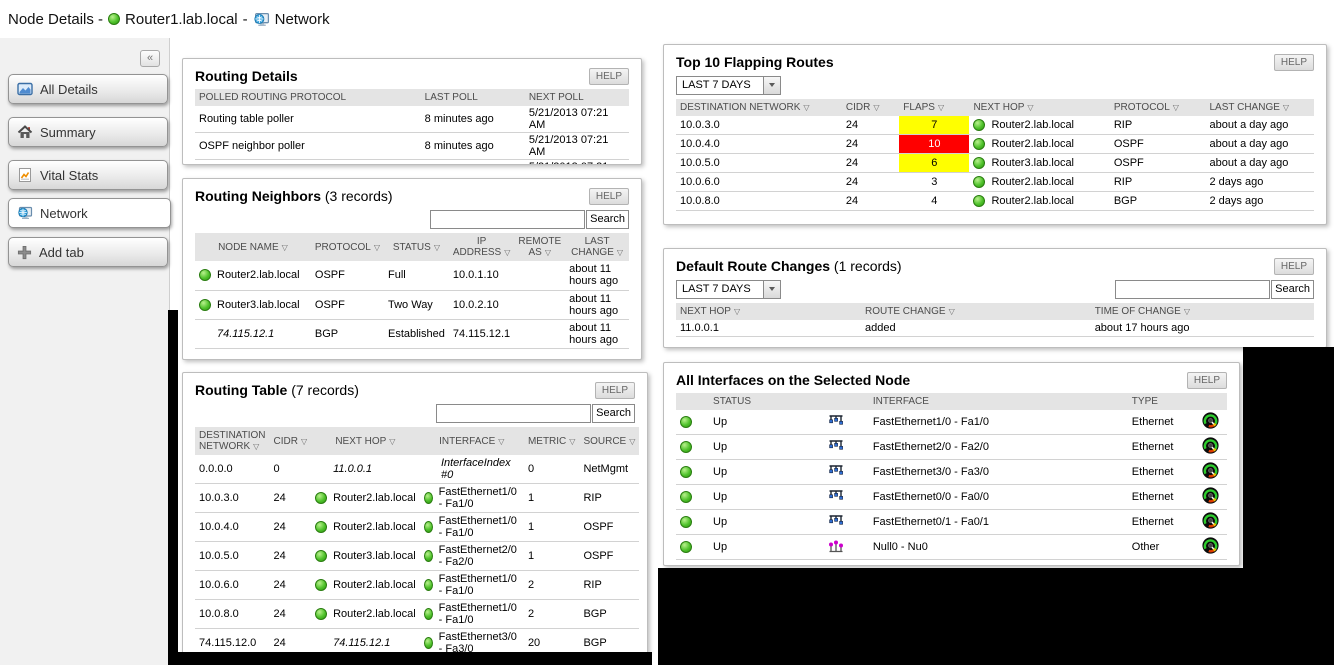  What do you see at coordinates (976, 328) in the screenshot?
I see `cell-route-change: added` at bounding box center [976, 328].